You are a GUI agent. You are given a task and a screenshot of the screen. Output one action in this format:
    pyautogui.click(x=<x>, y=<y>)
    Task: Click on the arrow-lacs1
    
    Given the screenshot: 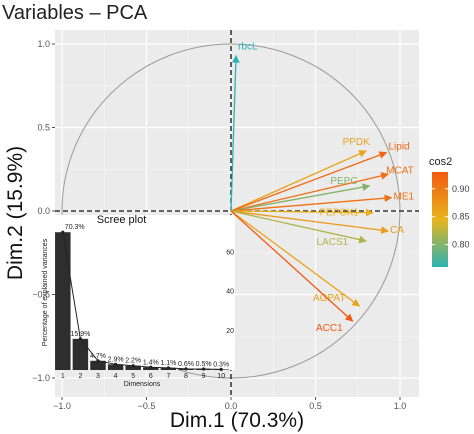 What is the action you would take?
    pyautogui.click(x=298, y=227)
    